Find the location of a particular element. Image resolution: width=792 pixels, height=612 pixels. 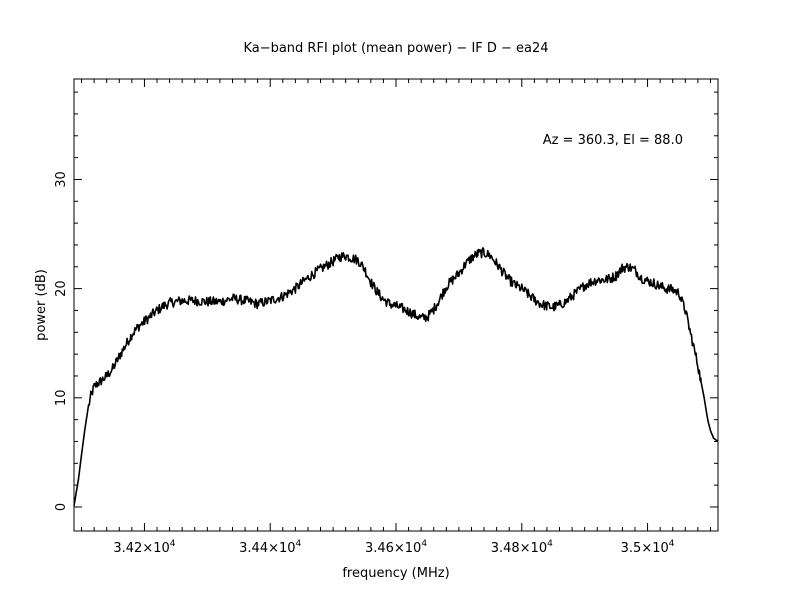

y-tick-label: 0 is located at coordinates (61, 507).